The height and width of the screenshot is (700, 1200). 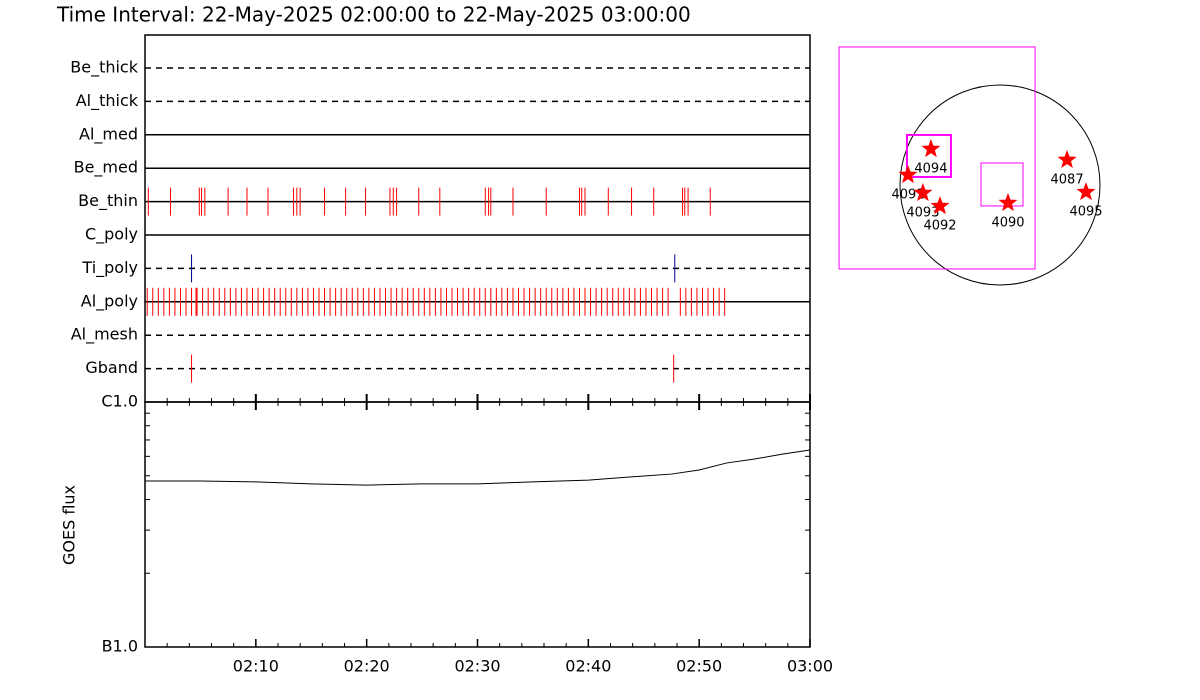 I want to click on region-label: 4095, so click(x=1085, y=212).